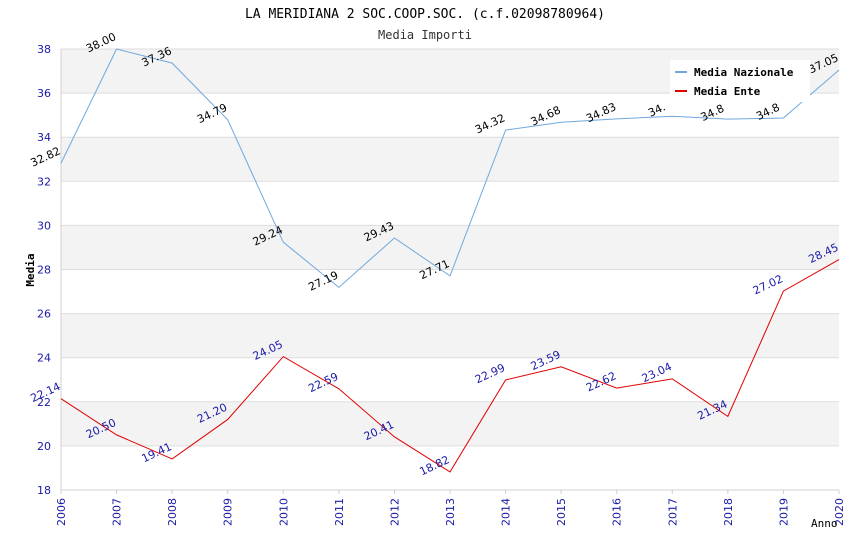  Describe the element at coordinates (728, 512) in the screenshot. I see `x-tick-label: 2018` at that location.